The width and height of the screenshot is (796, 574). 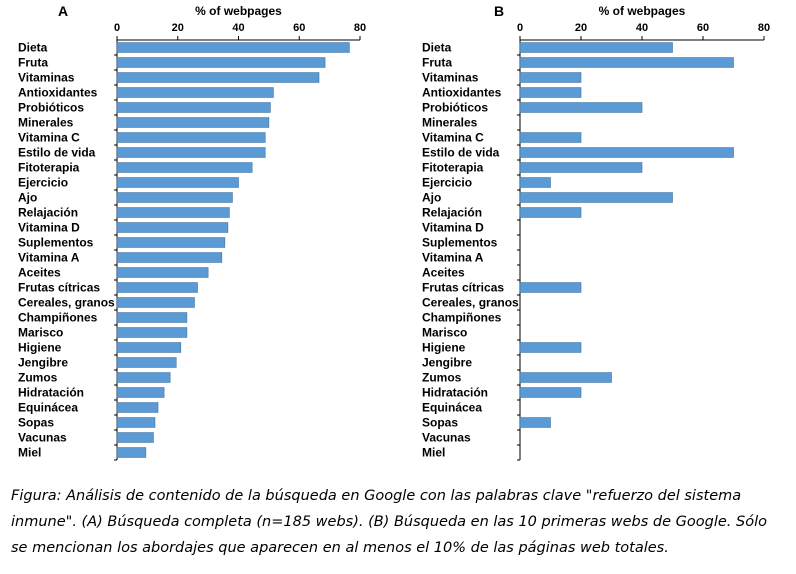 I want to click on panel-a-letter: A, so click(x=63, y=11).